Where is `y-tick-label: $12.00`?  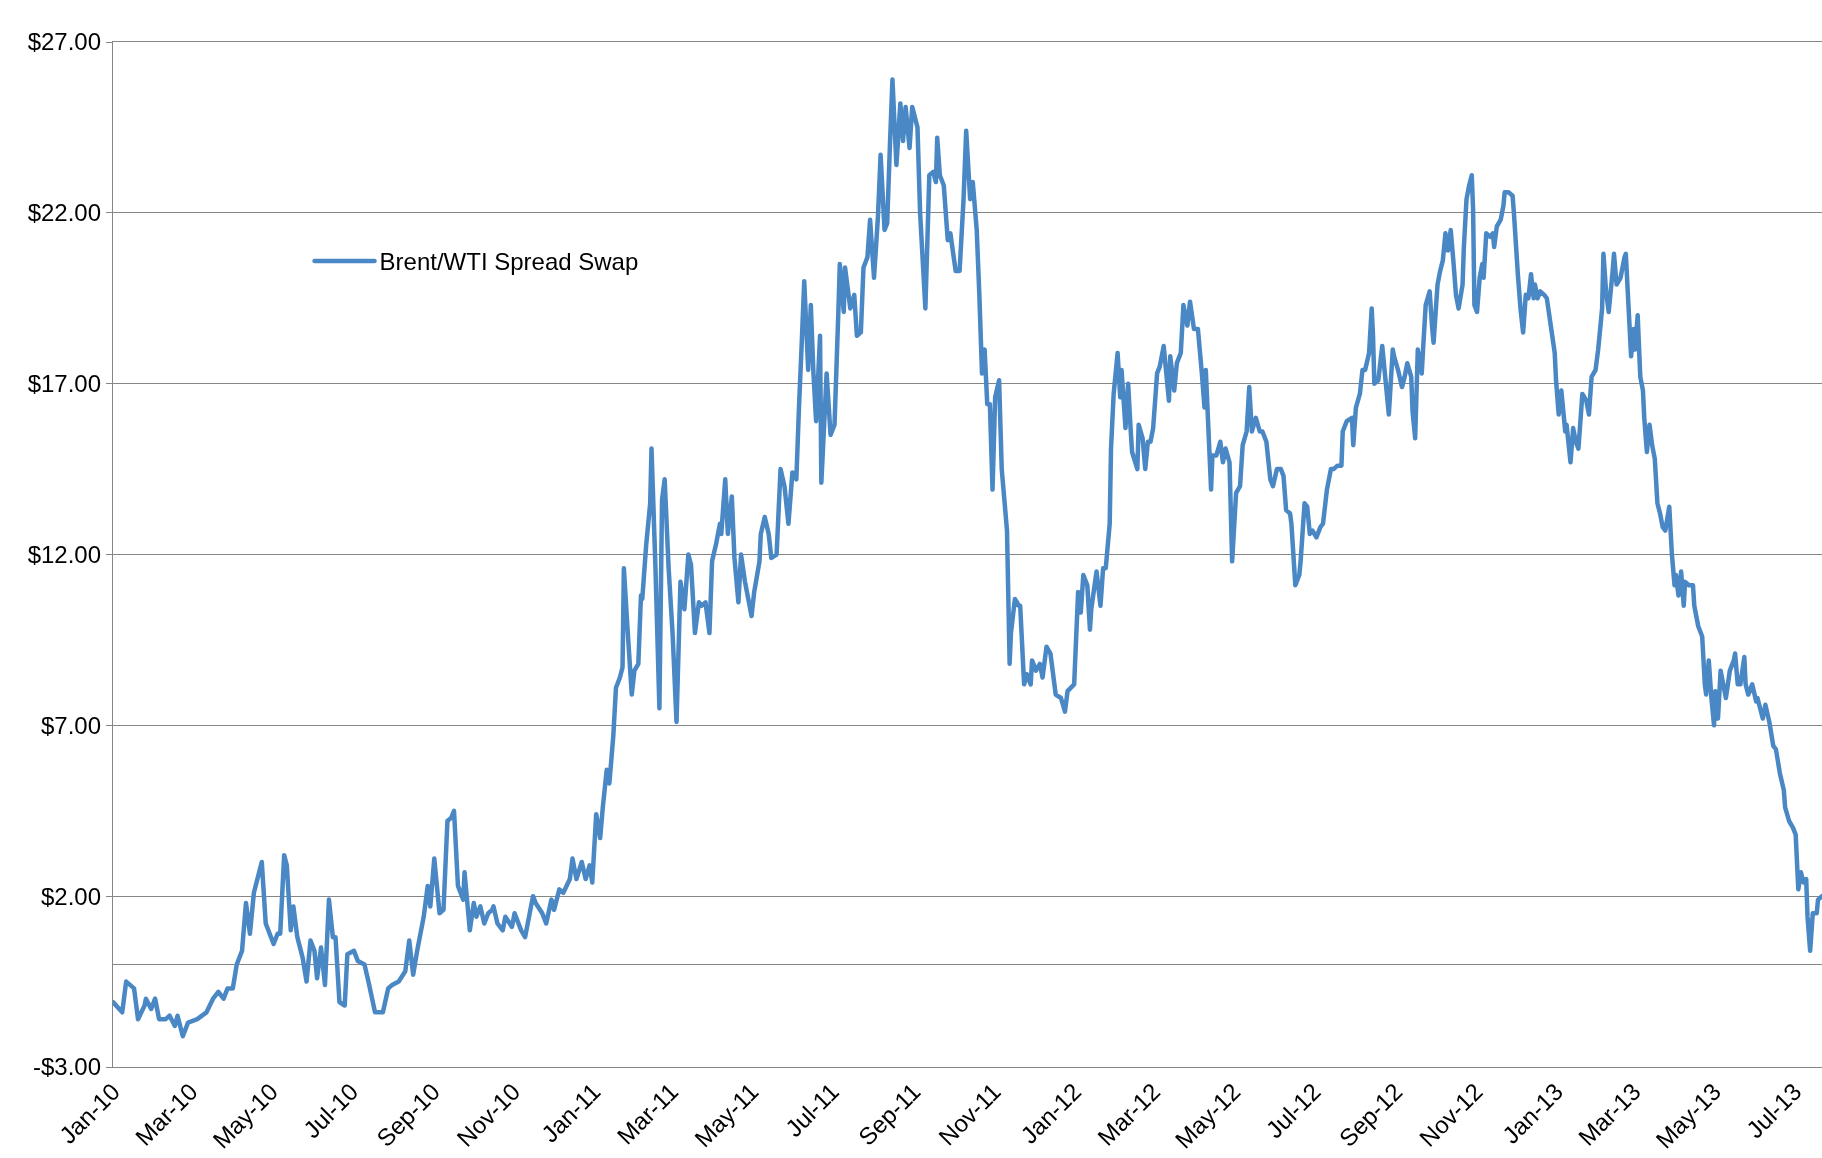
y-tick-label: $12.00 is located at coordinates (64, 554).